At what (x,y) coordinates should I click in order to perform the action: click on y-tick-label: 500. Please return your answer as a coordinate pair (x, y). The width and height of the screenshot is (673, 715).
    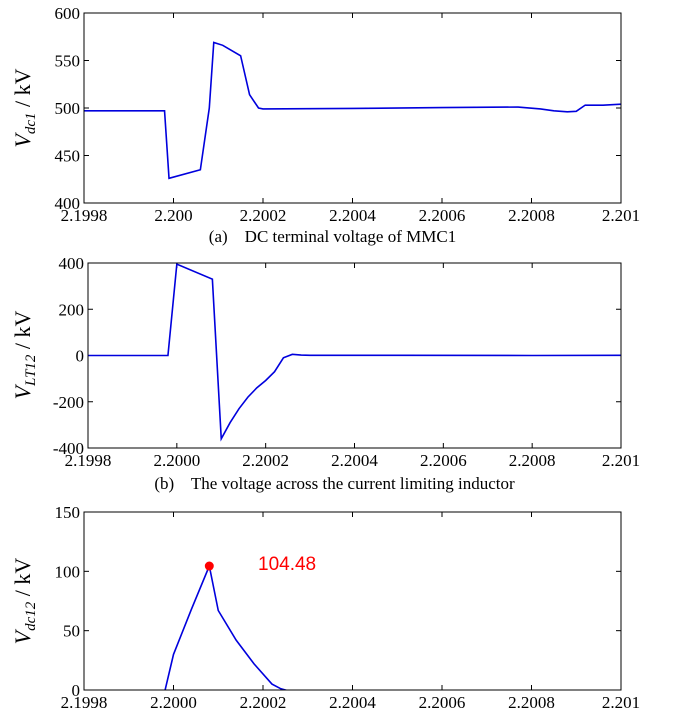
    Looking at the image, I should click on (68, 108).